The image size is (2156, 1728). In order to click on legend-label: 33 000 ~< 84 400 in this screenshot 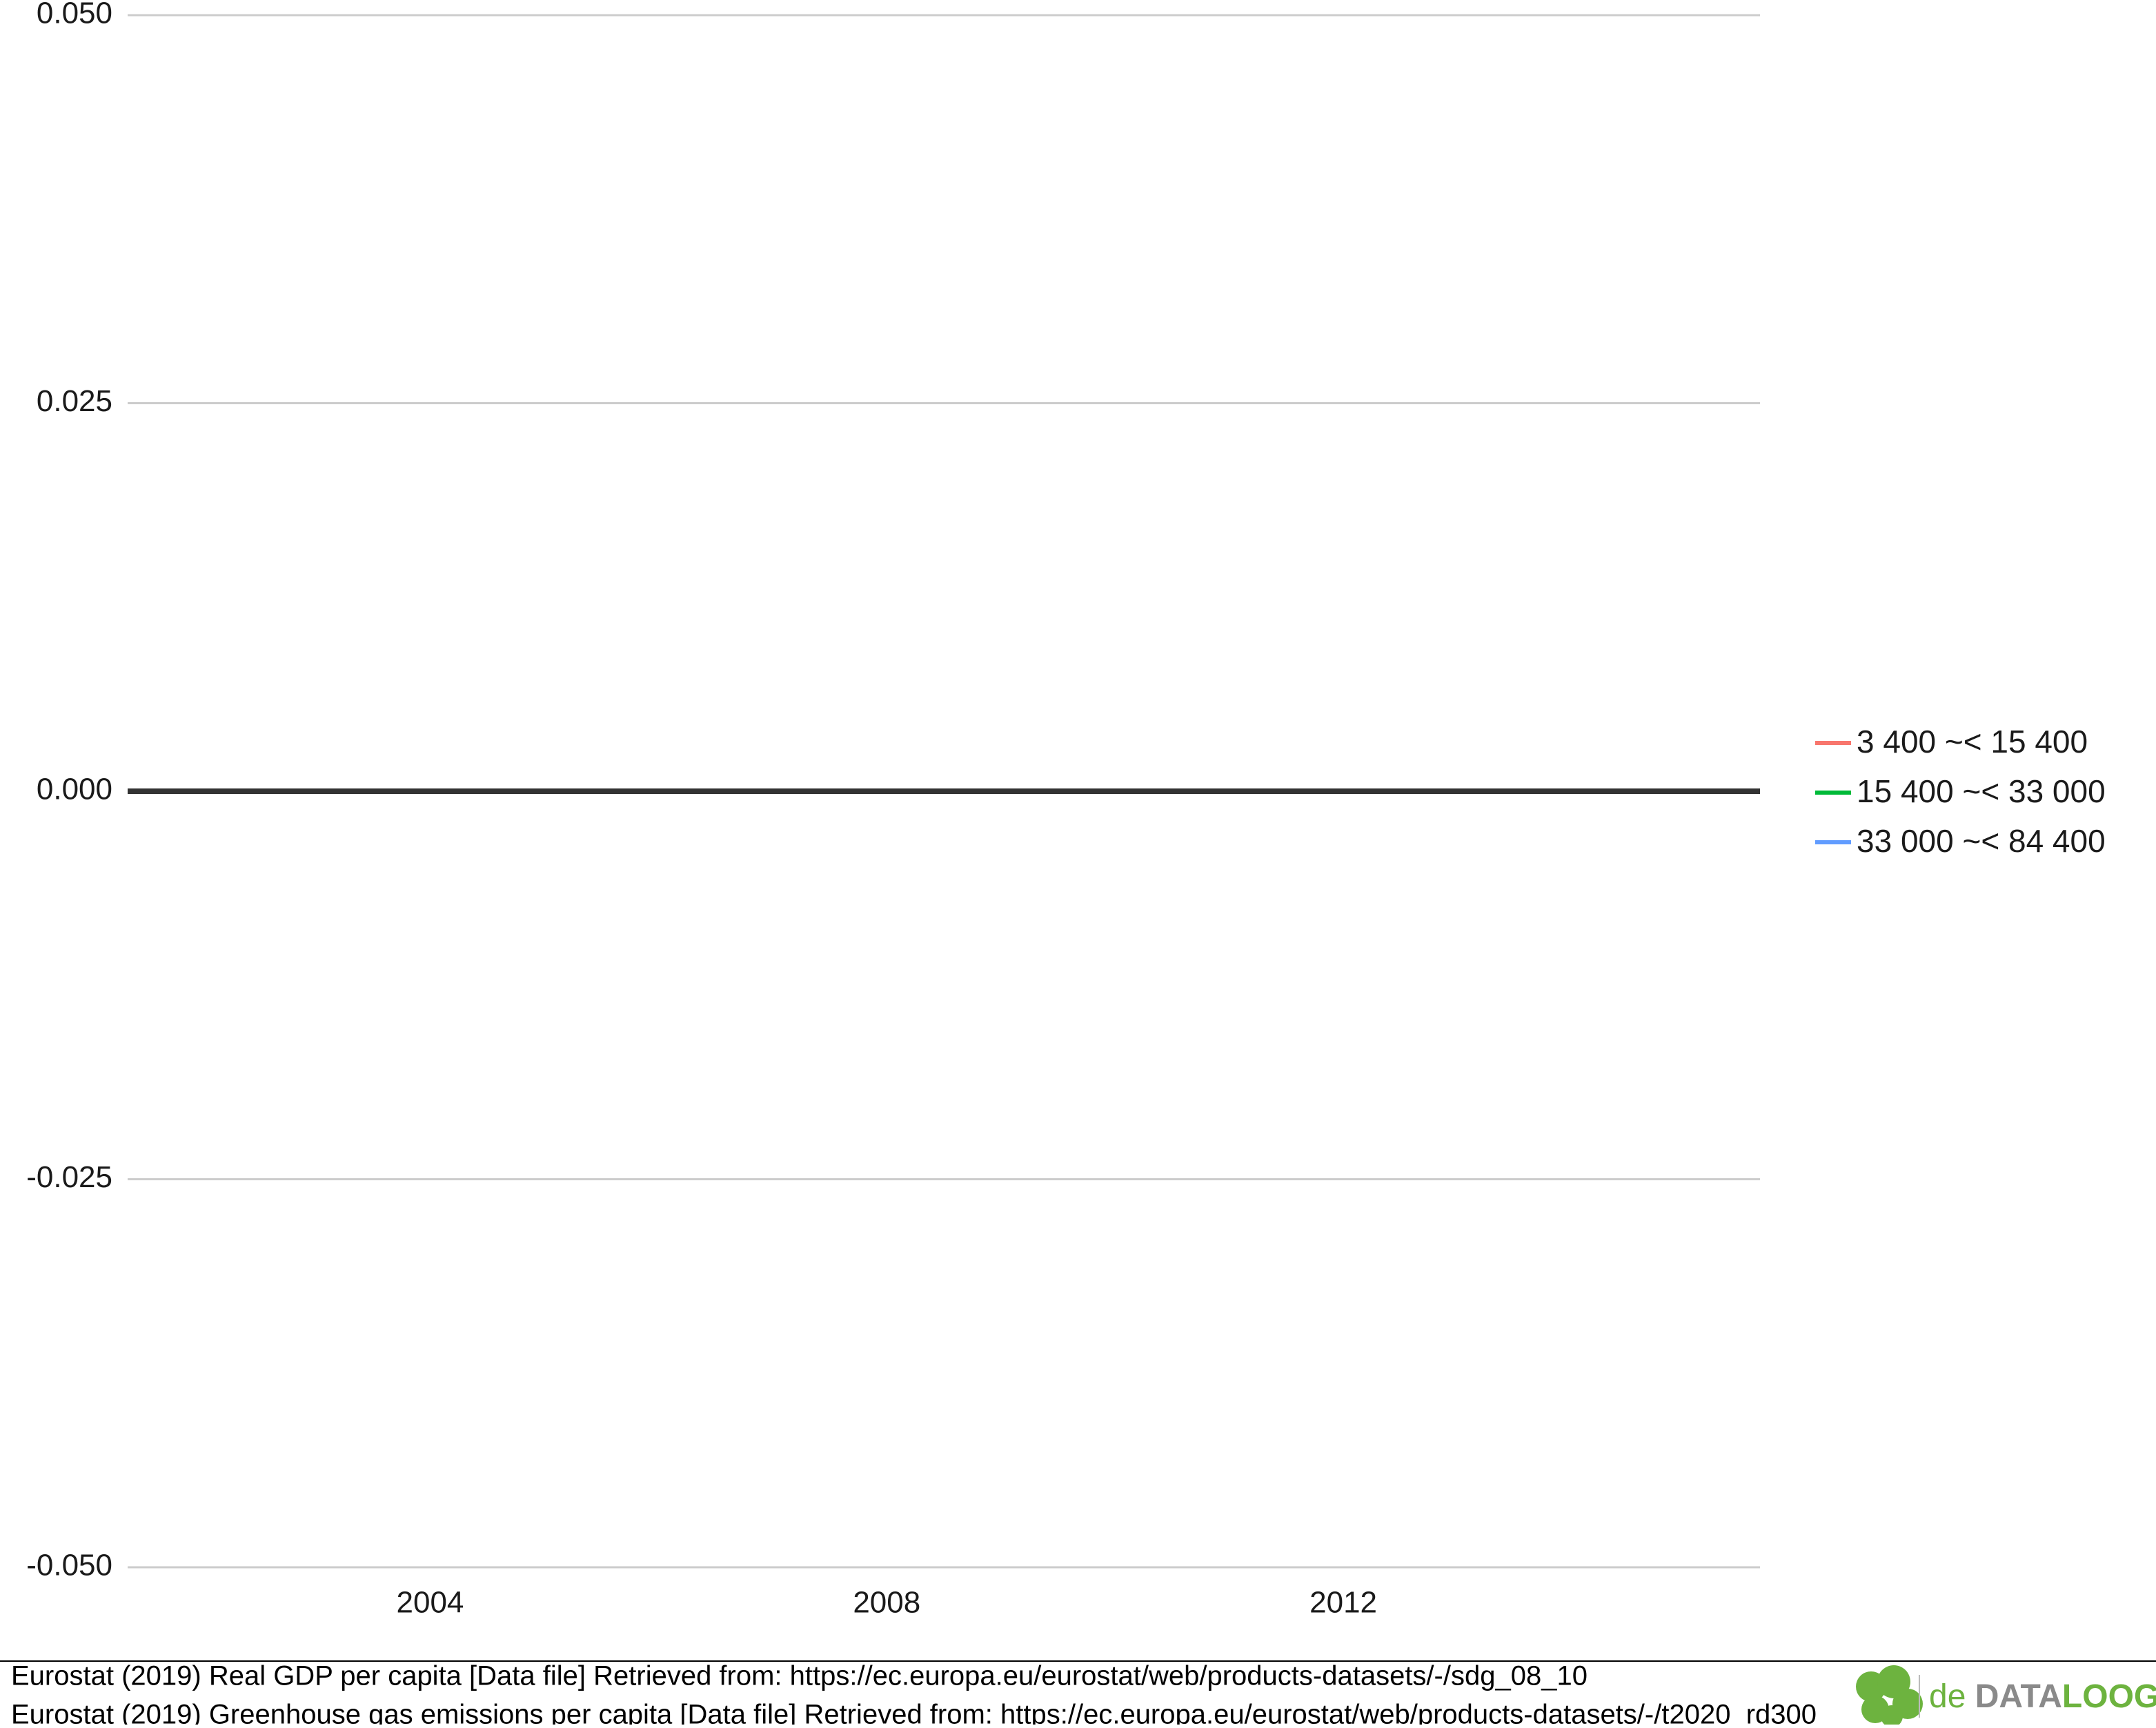, I will do `click(1981, 841)`.